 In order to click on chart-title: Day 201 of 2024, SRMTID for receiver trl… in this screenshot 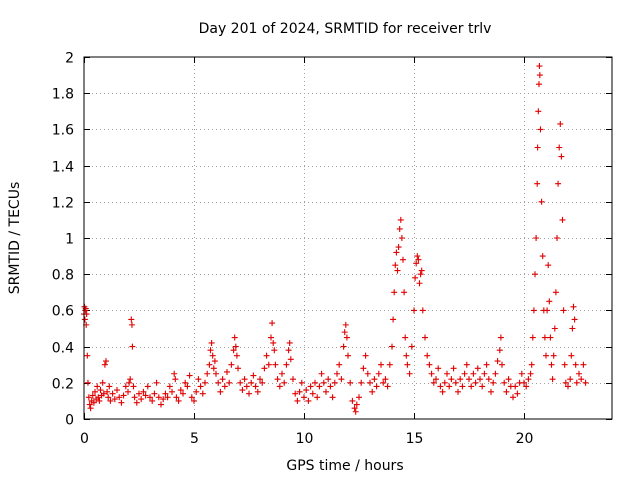, I will do `click(345, 29)`.